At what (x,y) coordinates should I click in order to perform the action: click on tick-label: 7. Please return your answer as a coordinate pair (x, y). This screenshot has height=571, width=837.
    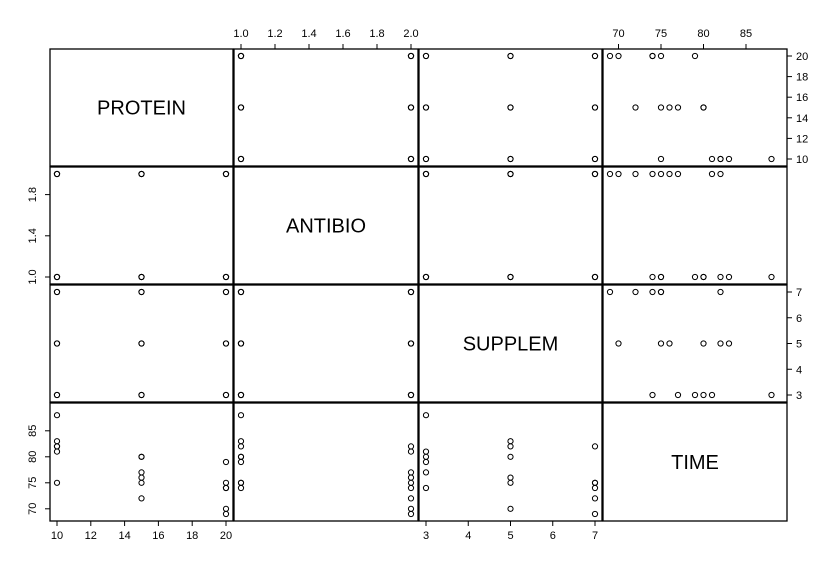
    Looking at the image, I should click on (595, 536).